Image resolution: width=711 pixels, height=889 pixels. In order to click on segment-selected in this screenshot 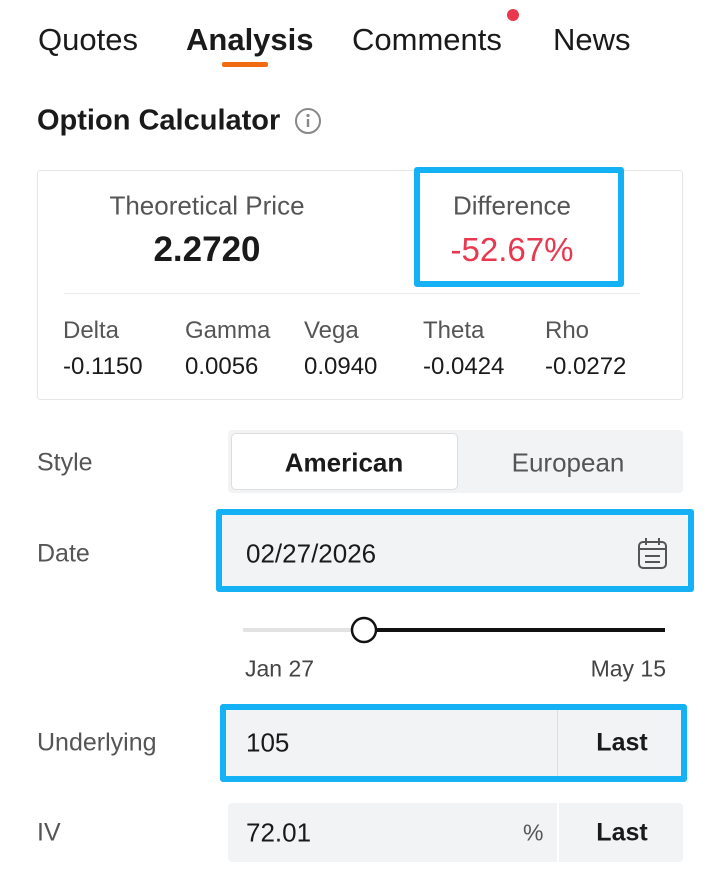, I will do `click(344, 461)`.